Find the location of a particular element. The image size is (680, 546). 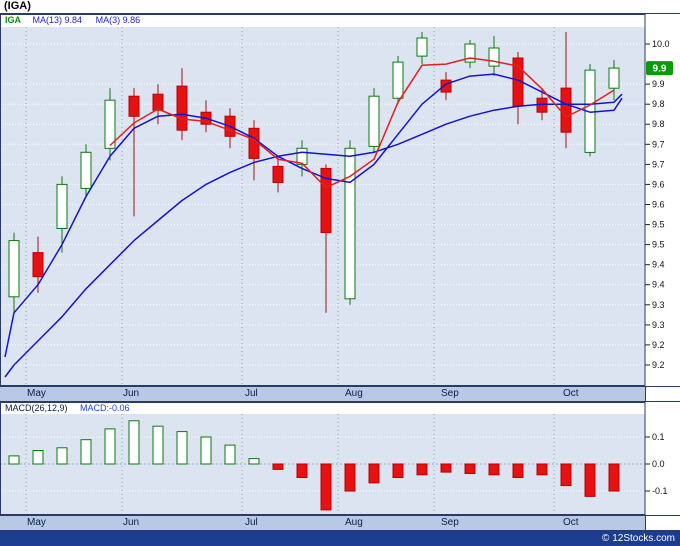

last-price-badge is located at coordinates (659, 68).